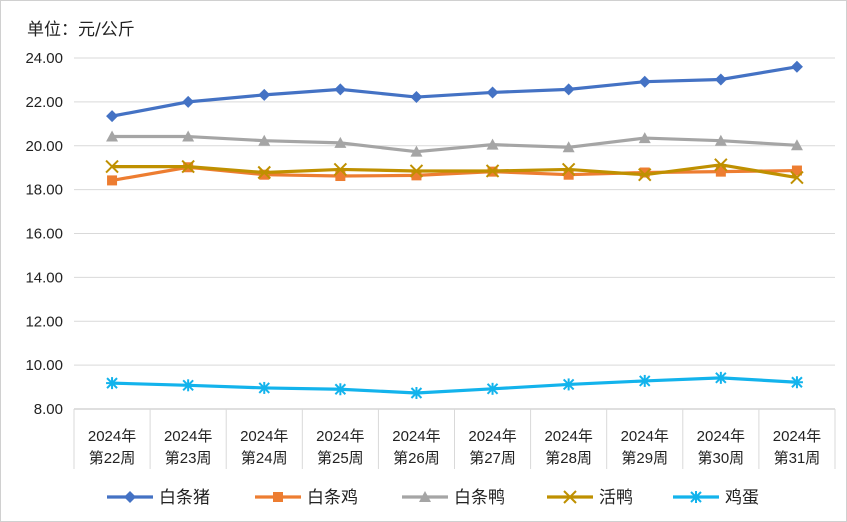  I want to click on y-tick-label: 20.00, so click(44, 146).